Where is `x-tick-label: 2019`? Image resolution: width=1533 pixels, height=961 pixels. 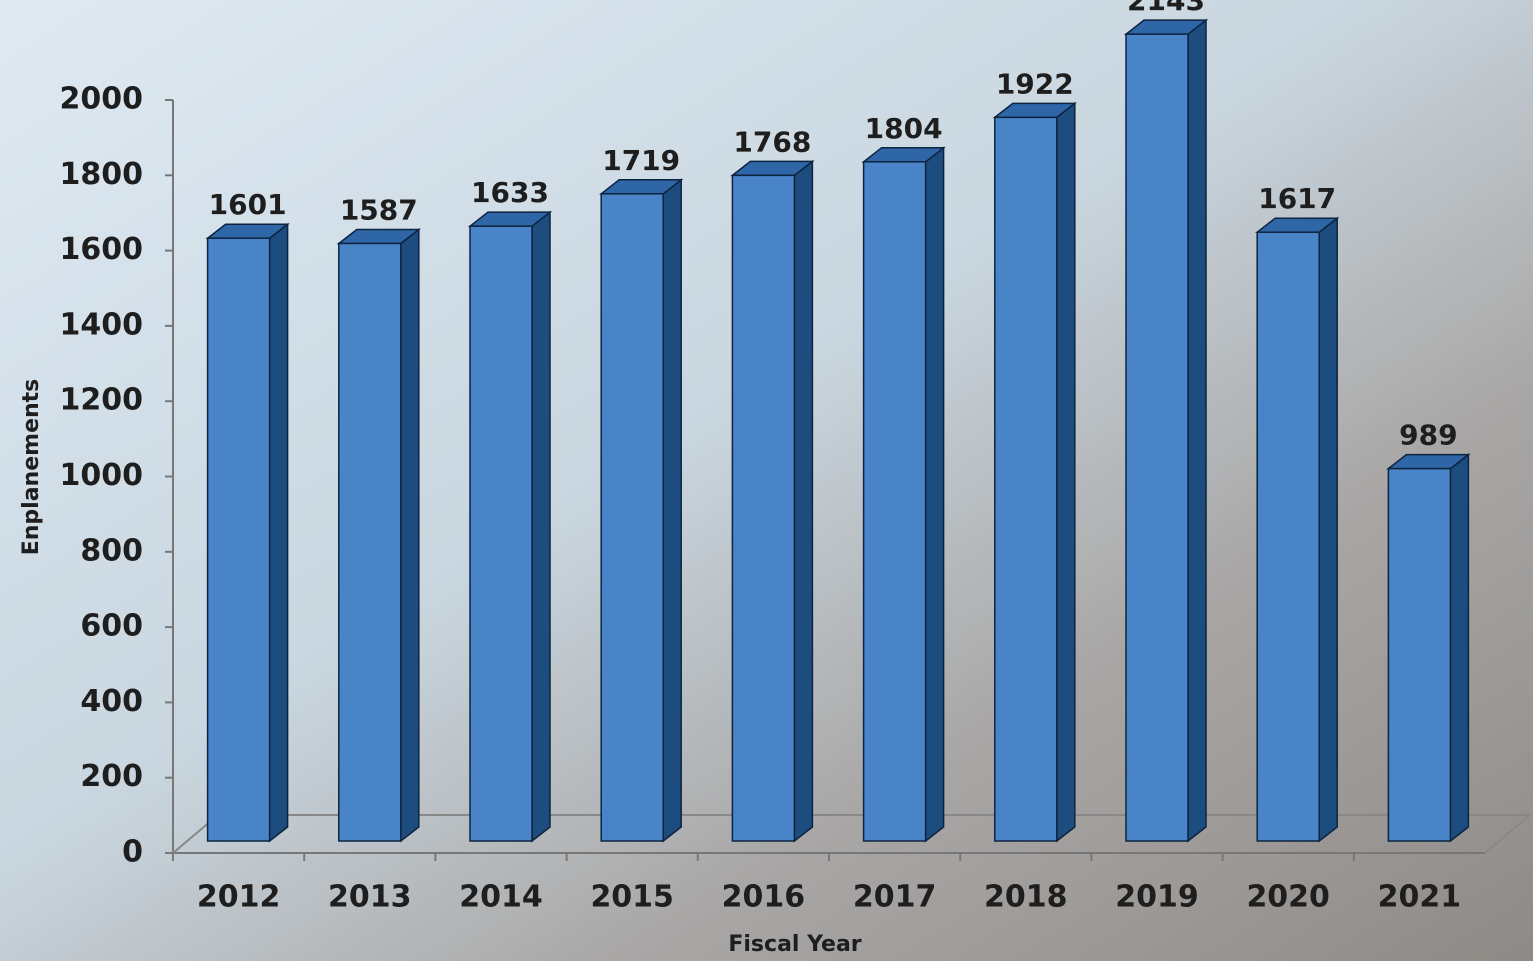
x-tick-label: 2019 is located at coordinates (1157, 897).